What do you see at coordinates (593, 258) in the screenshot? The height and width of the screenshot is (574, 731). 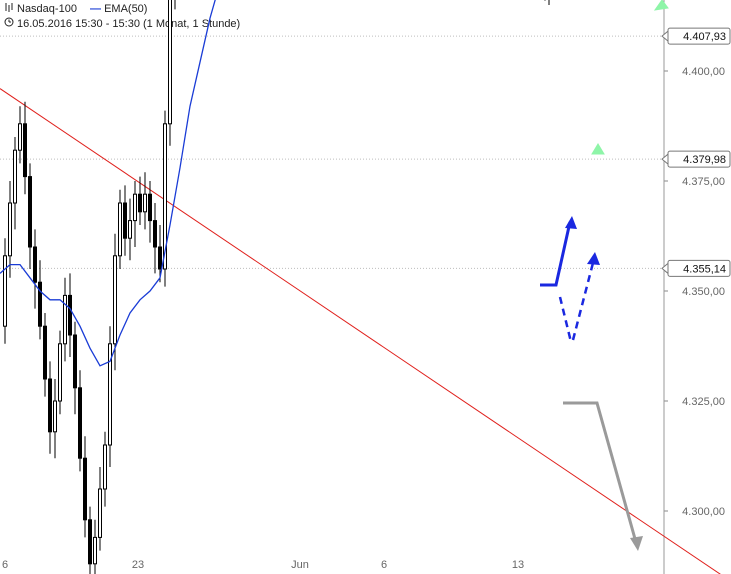 I see `alt-scenario-rebound-arrowhead` at bounding box center [593, 258].